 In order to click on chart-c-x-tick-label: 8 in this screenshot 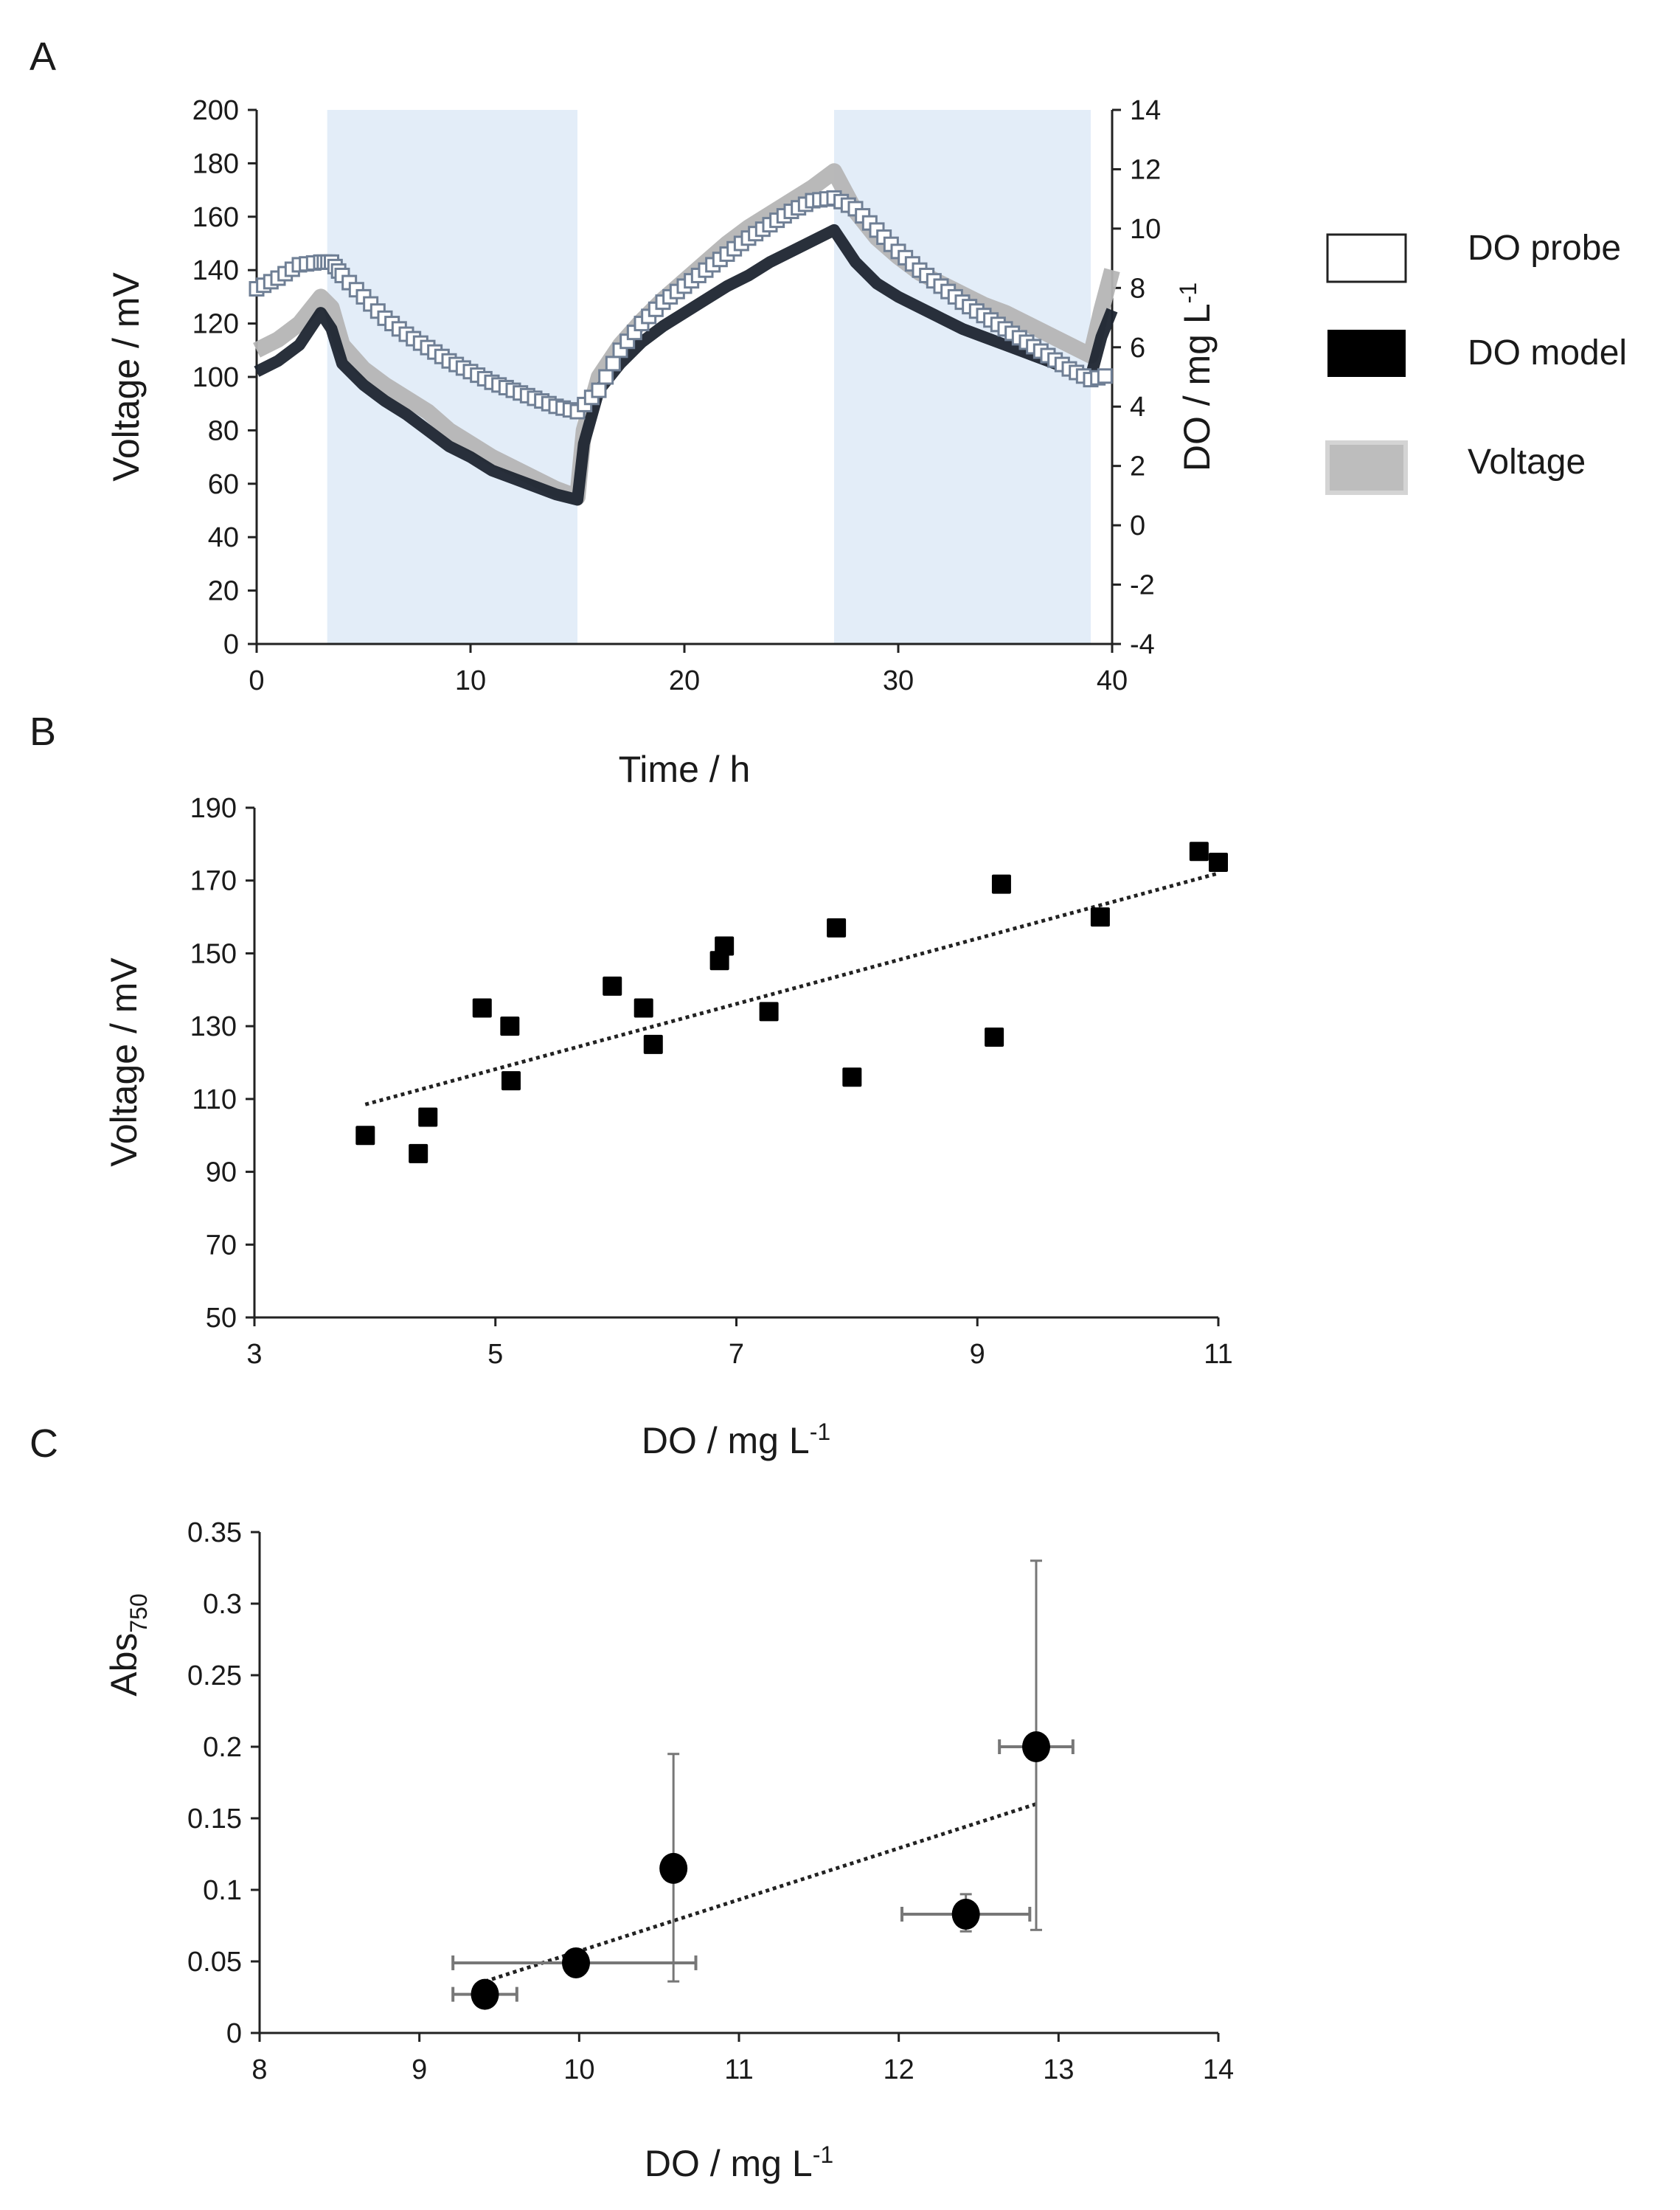, I will do `click(259, 2069)`.